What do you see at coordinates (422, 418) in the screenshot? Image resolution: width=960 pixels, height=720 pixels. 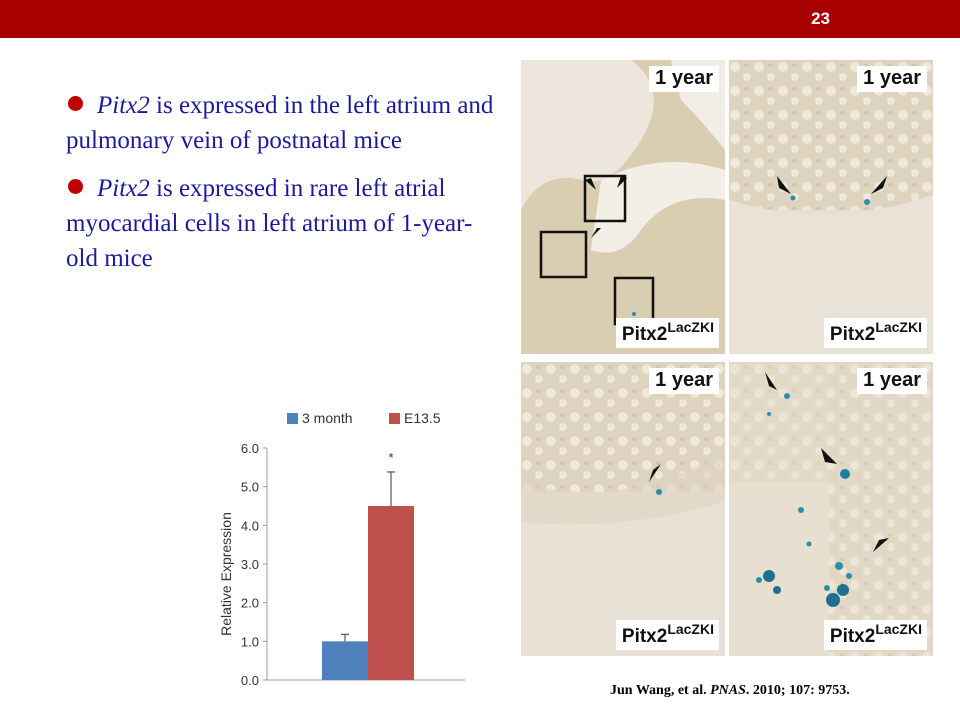 I see `legend-label: E13.5` at bounding box center [422, 418].